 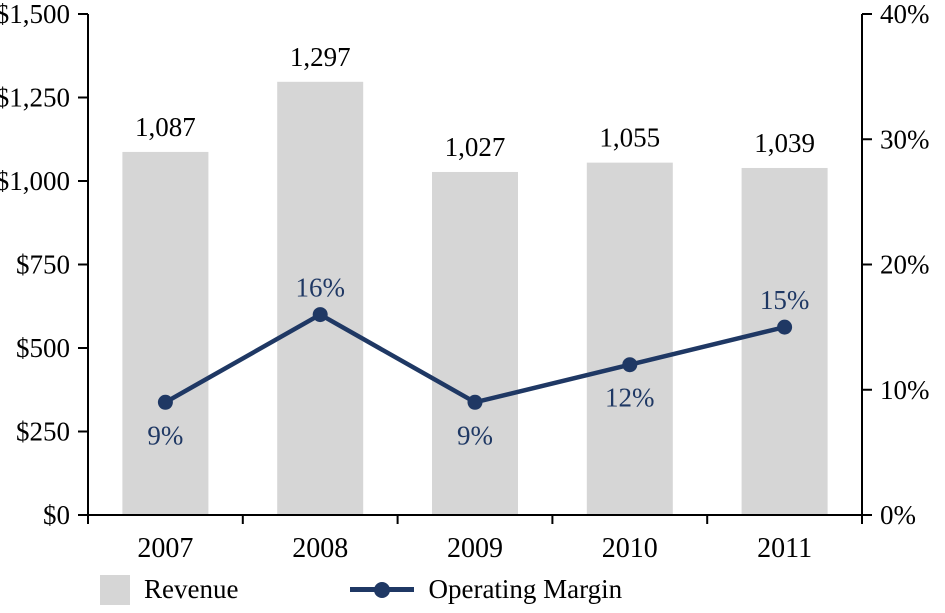 I want to click on revenue-value-label-2011: 1,039, so click(x=784, y=143).